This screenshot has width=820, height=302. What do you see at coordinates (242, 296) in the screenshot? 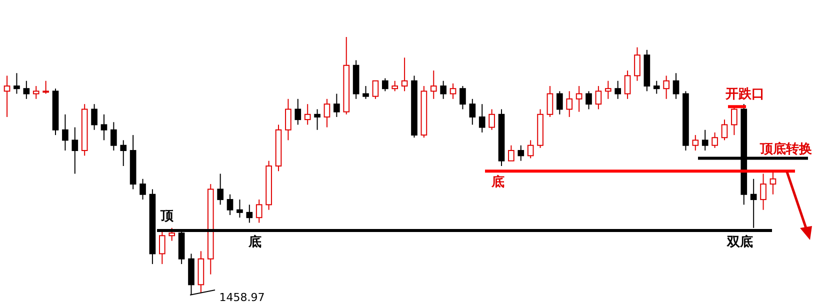
I see `annotation: 1458.97` at bounding box center [242, 296].